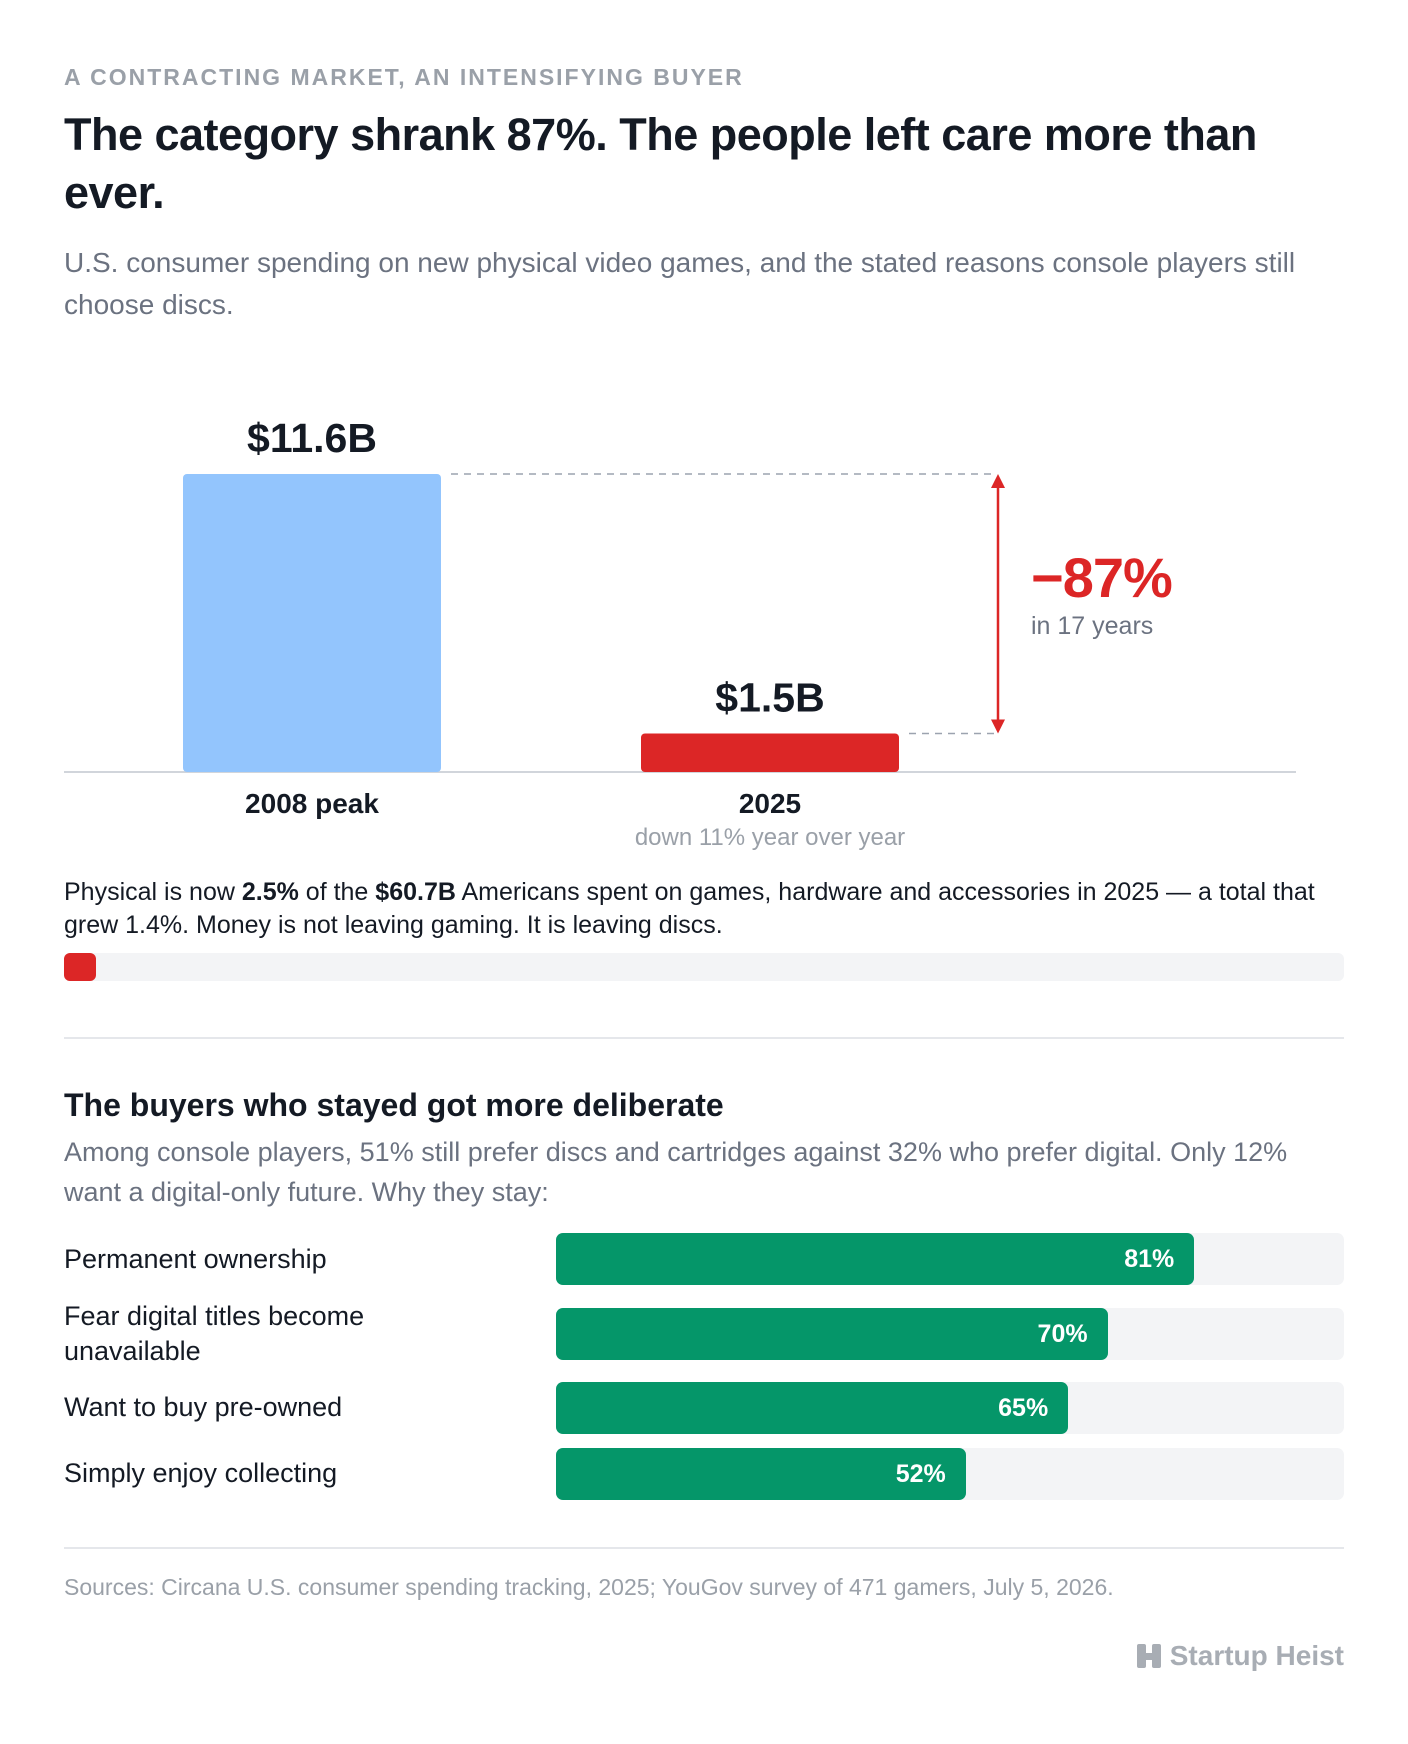 This screenshot has width=1408, height=1744. Describe the element at coordinates (812, 1408) in the screenshot. I see `reason-bar-2: 65%` at that location.